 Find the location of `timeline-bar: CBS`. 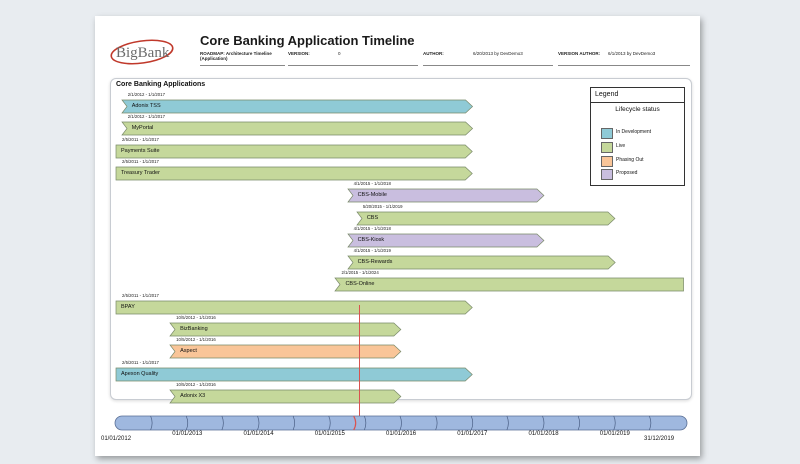

timeline-bar: CBS is located at coordinates (486, 218).